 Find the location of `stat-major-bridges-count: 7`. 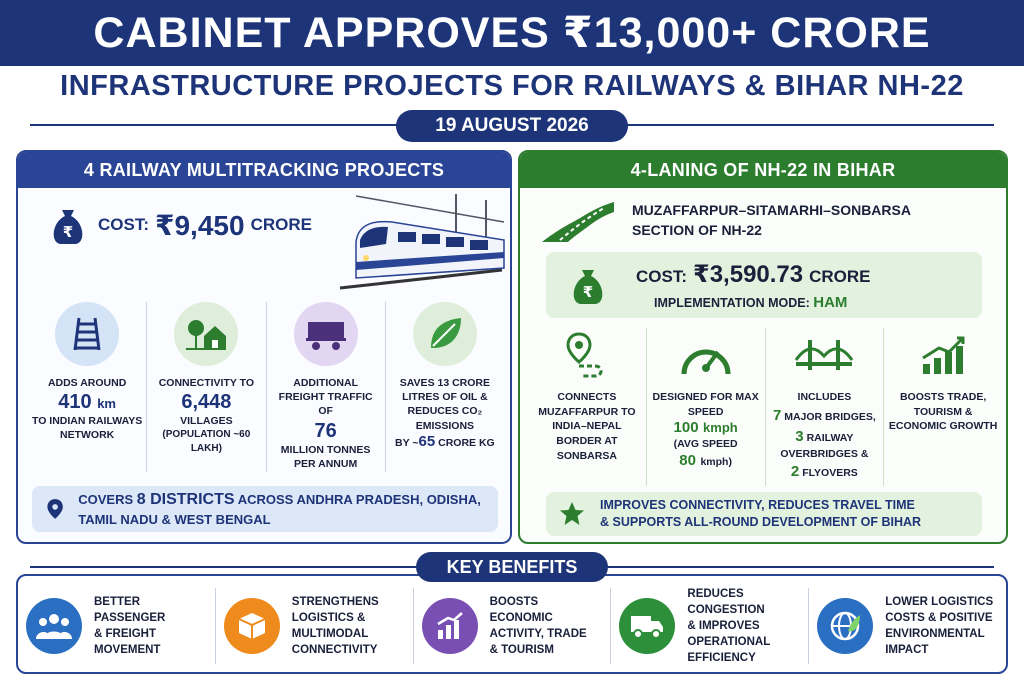

stat-major-bridges-count: 7 is located at coordinates (777, 415).